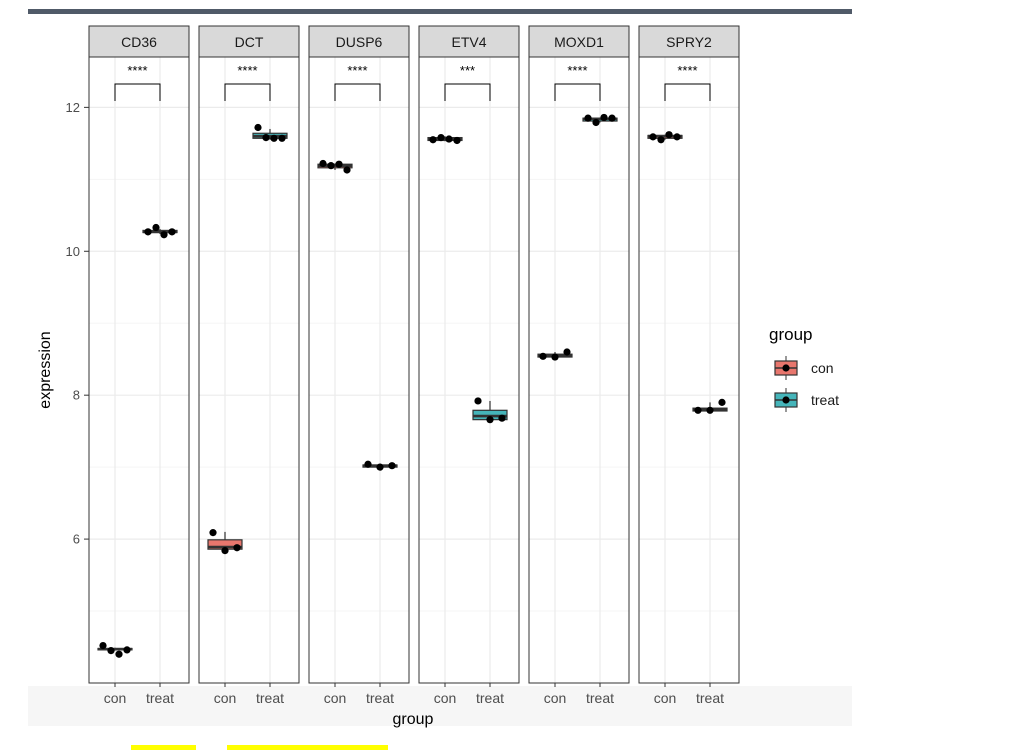  What do you see at coordinates (825, 400) in the screenshot?
I see `legend-item-label: treat` at bounding box center [825, 400].